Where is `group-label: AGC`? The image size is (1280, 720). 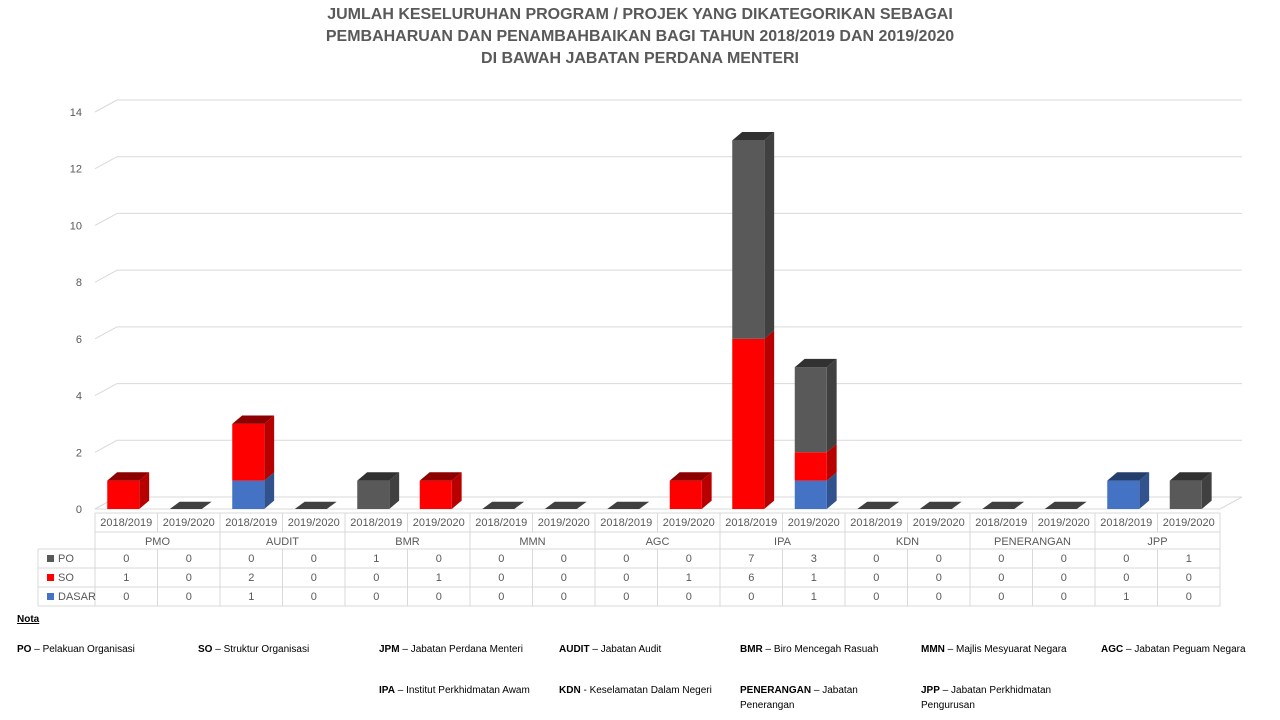
group-label: AGC is located at coordinates (658, 542).